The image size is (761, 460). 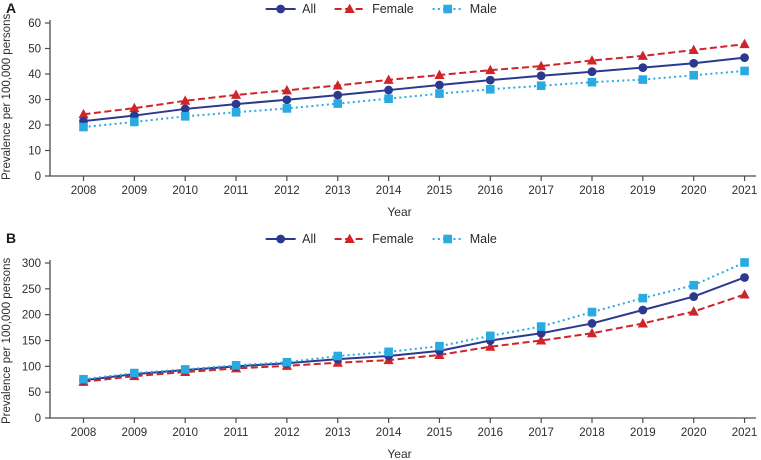 I want to click on svg-text: 20, so click(x=34, y=126).